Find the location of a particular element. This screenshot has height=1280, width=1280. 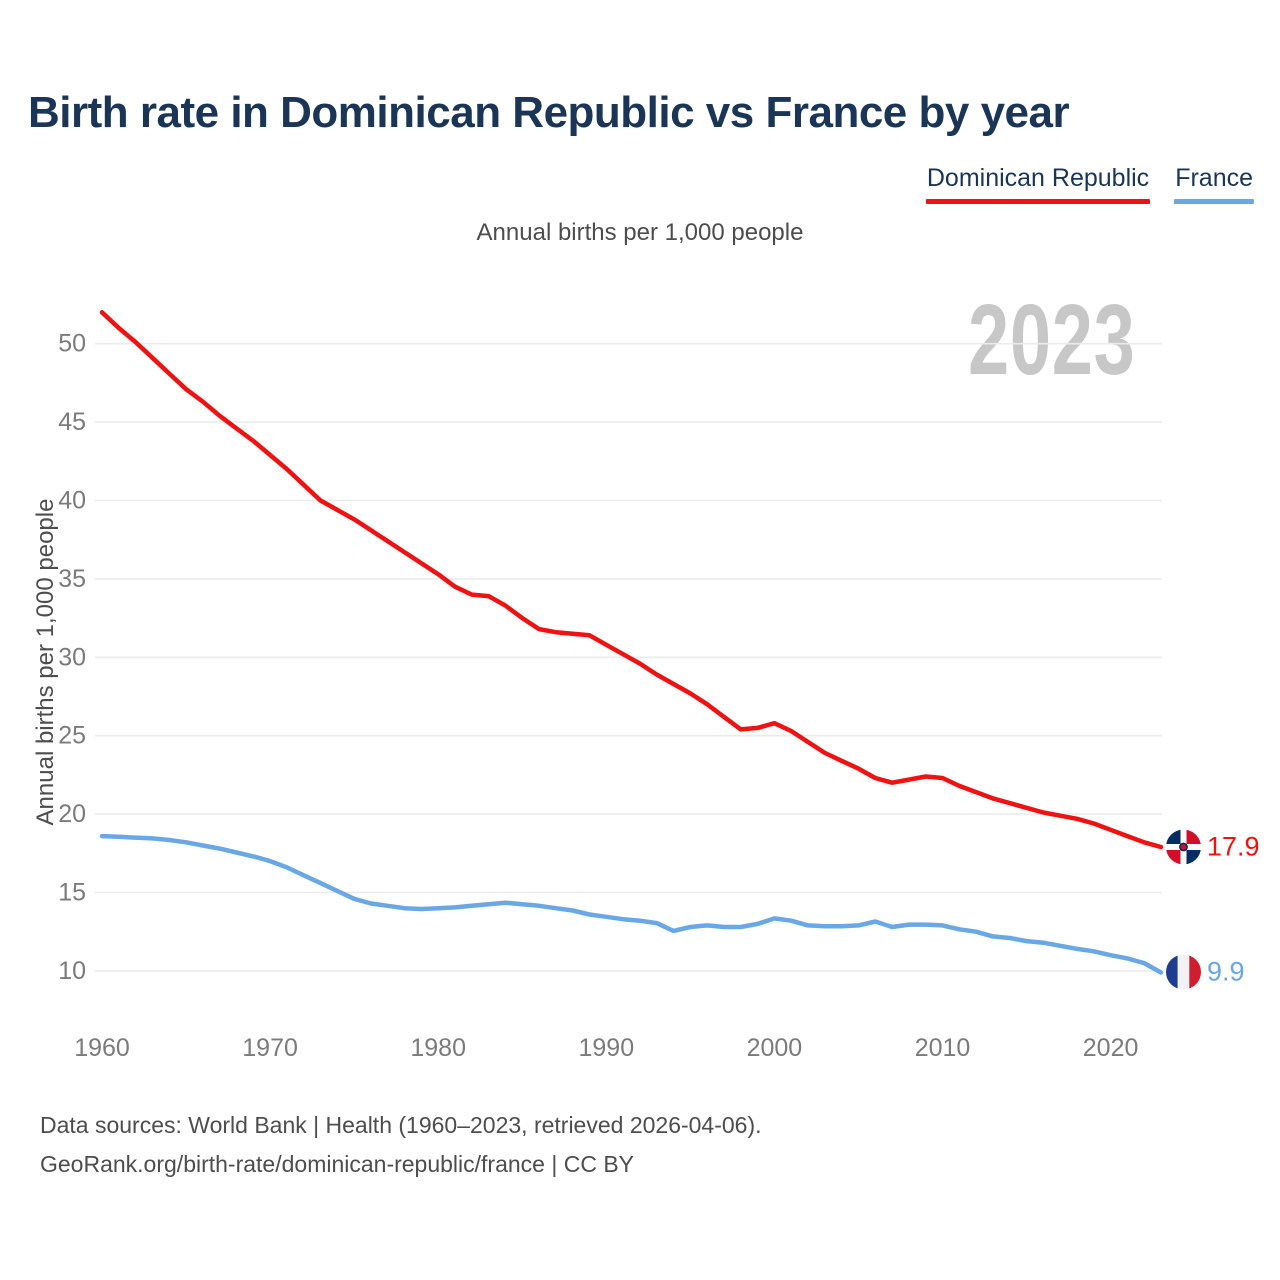

y-tick-label-20: 20 is located at coordinates (72, 814).